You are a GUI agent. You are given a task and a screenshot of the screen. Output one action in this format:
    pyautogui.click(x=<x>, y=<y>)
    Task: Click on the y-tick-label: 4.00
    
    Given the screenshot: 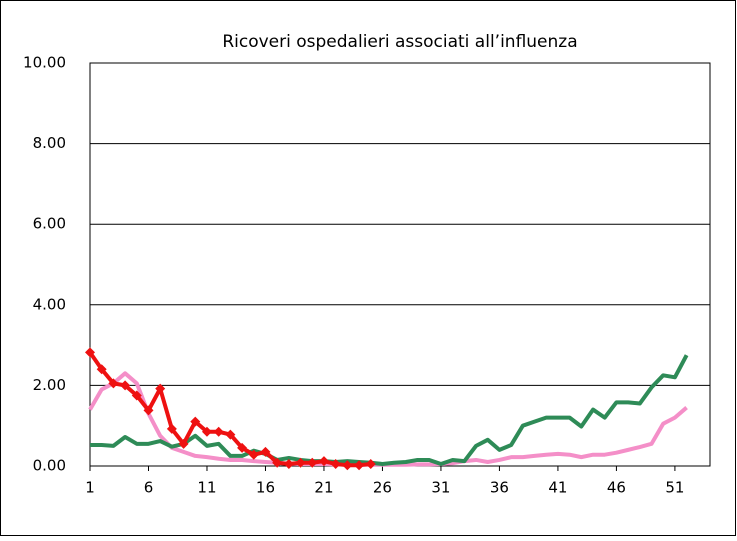 What is the action you would take?
    pyautogui.click(x=49, y=304)
    